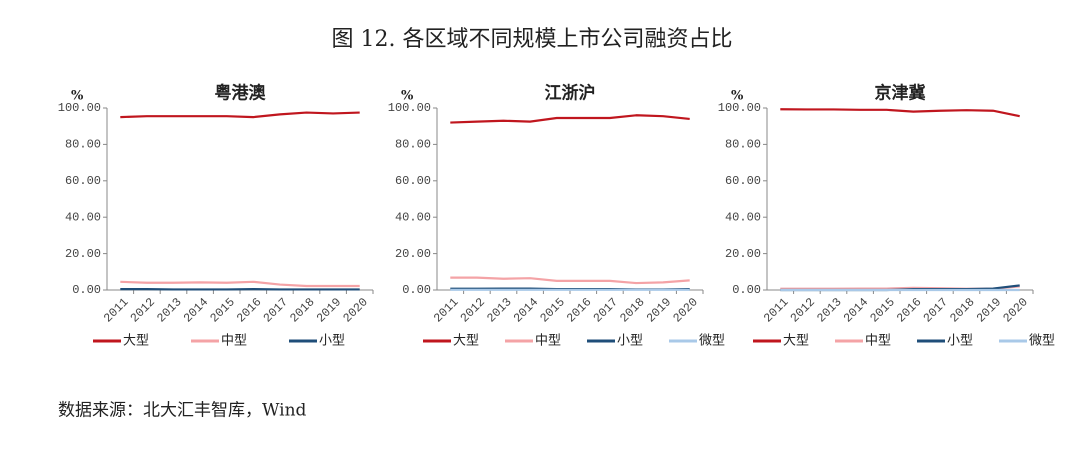  Describe the element at coordinates (241, 93) in the screenshot. I see `panel-title: 粤港澳` at that location.